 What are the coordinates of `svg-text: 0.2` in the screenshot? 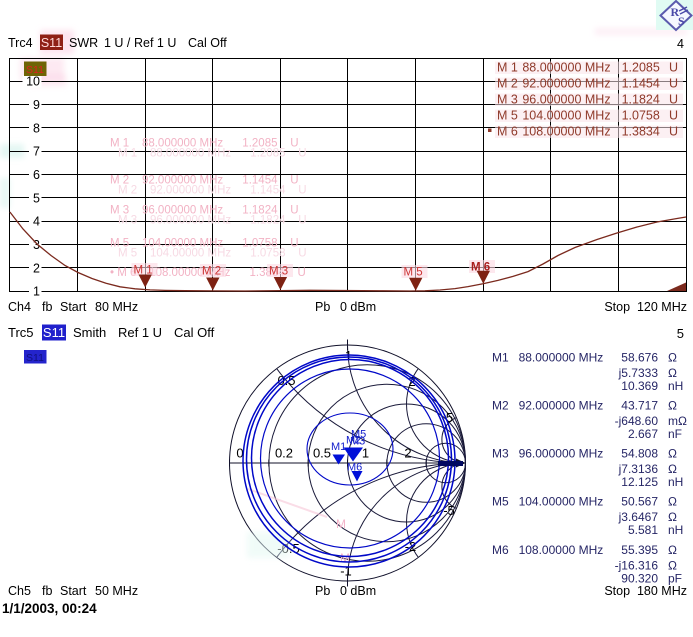 It's located at (284, 453).